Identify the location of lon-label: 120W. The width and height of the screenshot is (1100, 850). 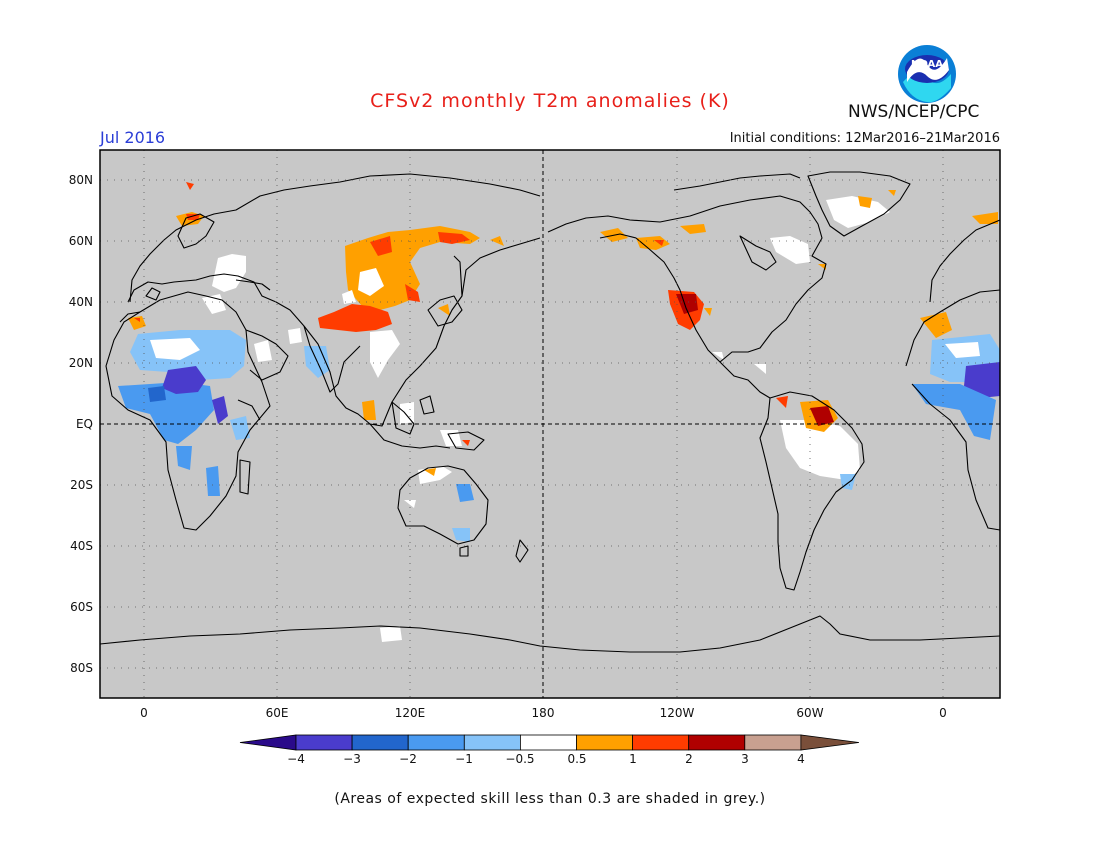
(677, 713).